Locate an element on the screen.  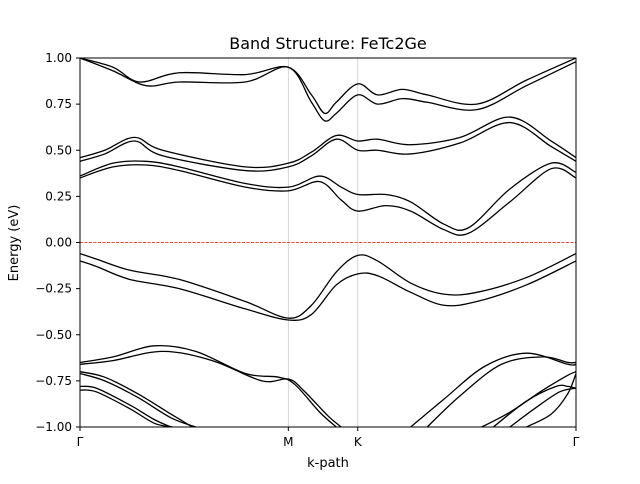
chart-title: Band Structure: FeTc2Ge is located at coordinates (328, 43).